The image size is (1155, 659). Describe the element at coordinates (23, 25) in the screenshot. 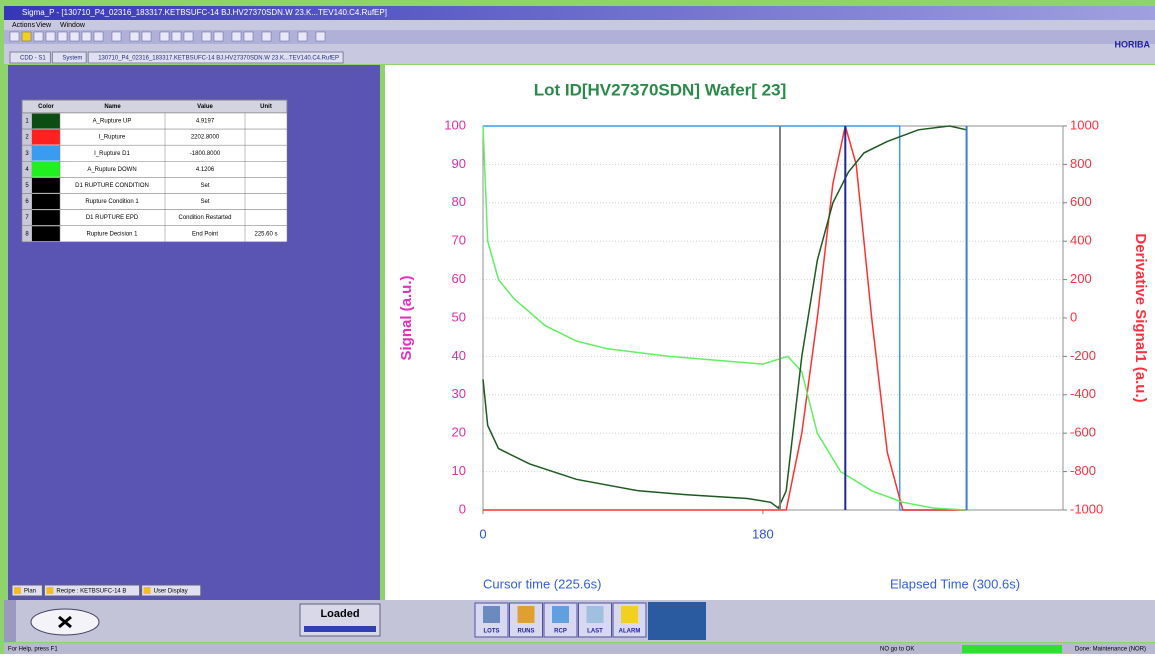

I see `menu-item: Actions` at that location.